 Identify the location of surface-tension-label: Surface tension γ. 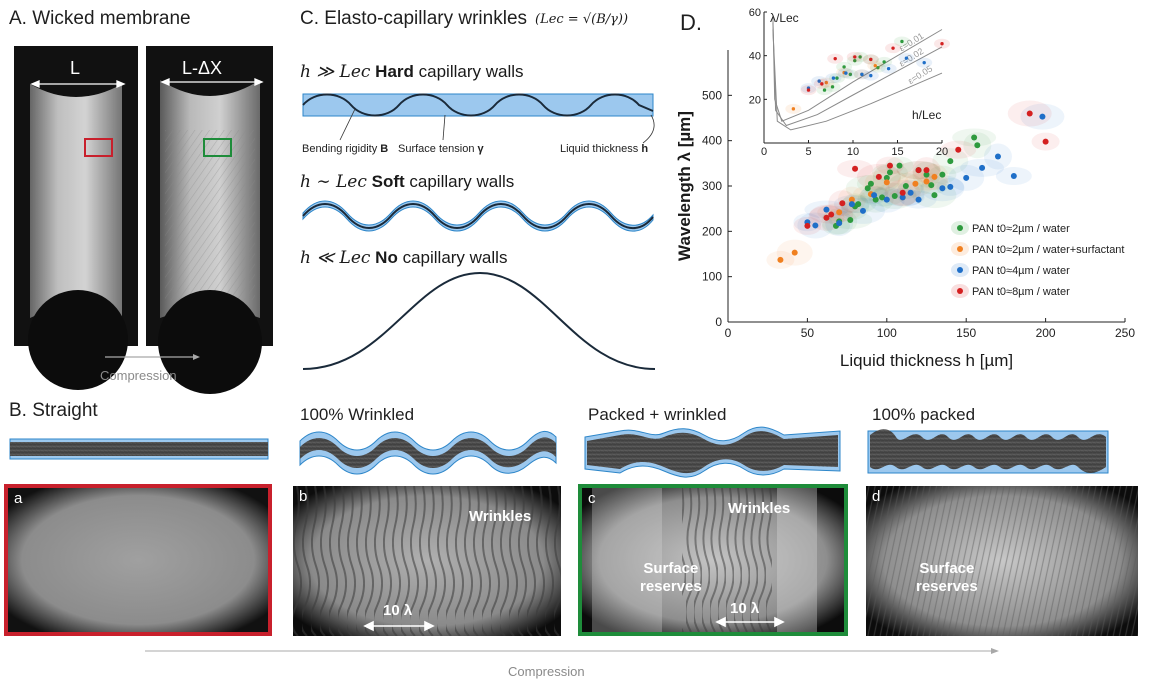
(441, 149).